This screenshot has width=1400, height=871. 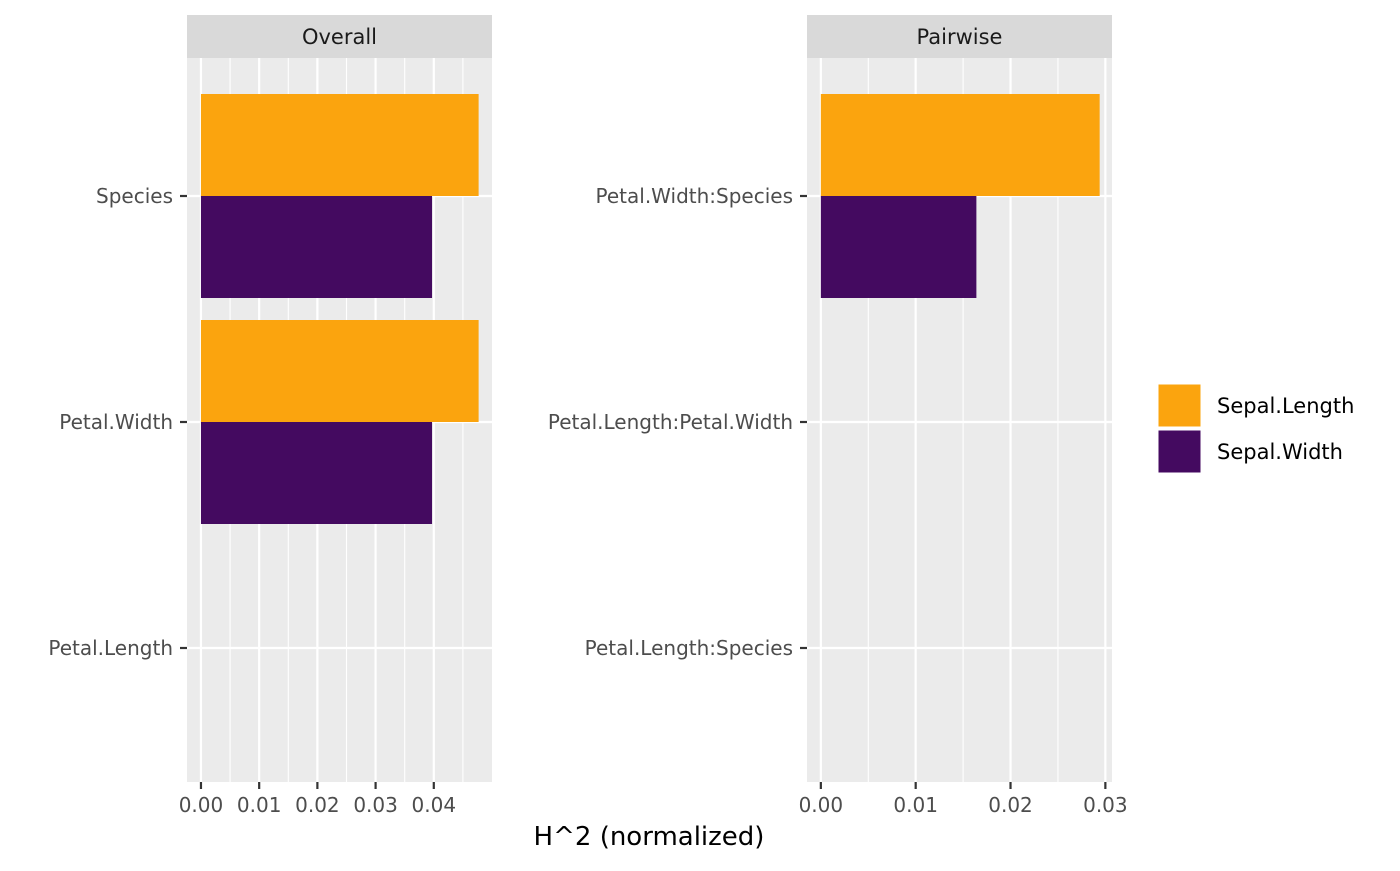 What do you see at coordinates (689, 648) in the screenshot?
I see `y-tick-label-petal-length-species: Petal.Length:Species` at bounding box center [689, 648].